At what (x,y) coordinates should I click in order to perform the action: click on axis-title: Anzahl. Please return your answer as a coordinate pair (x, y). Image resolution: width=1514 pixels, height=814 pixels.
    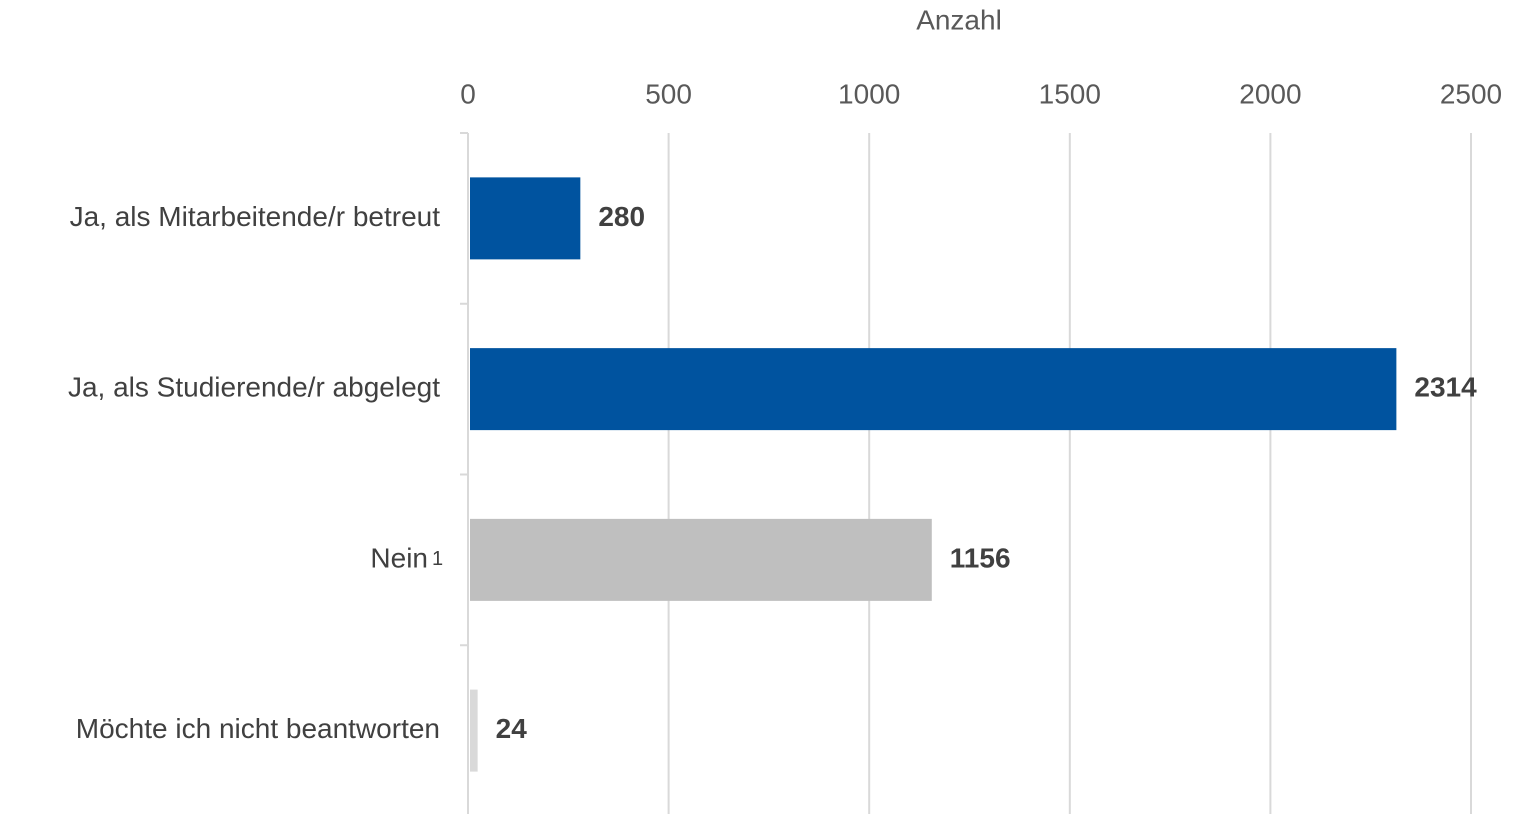
    Looking at the image, I should click on (959, 19).